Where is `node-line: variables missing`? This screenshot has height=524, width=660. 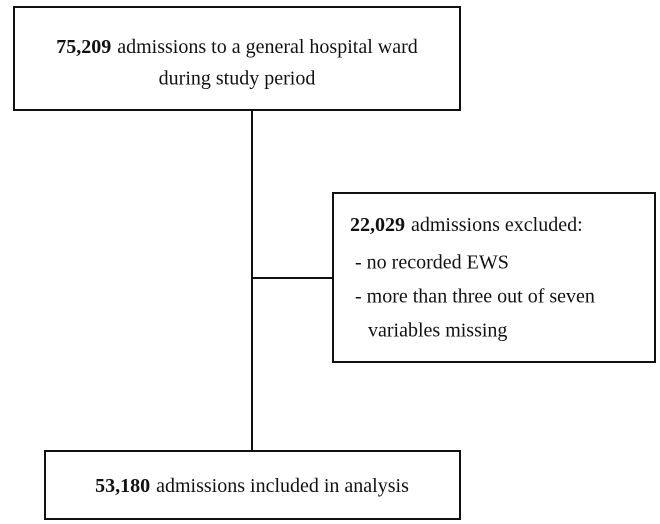 node-line: variables missing is located at coordinates (437, 331).